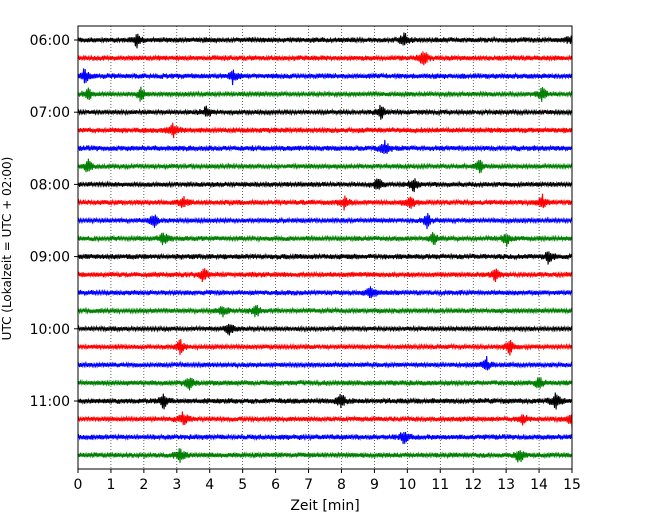 The height and width of the screenshot is (520, 650). Describe the element at coordinates (54, 221) in the screenshot. I see `y-axis: 06:00 07:00 08:00 09:00 10:00 11:00` at that location.